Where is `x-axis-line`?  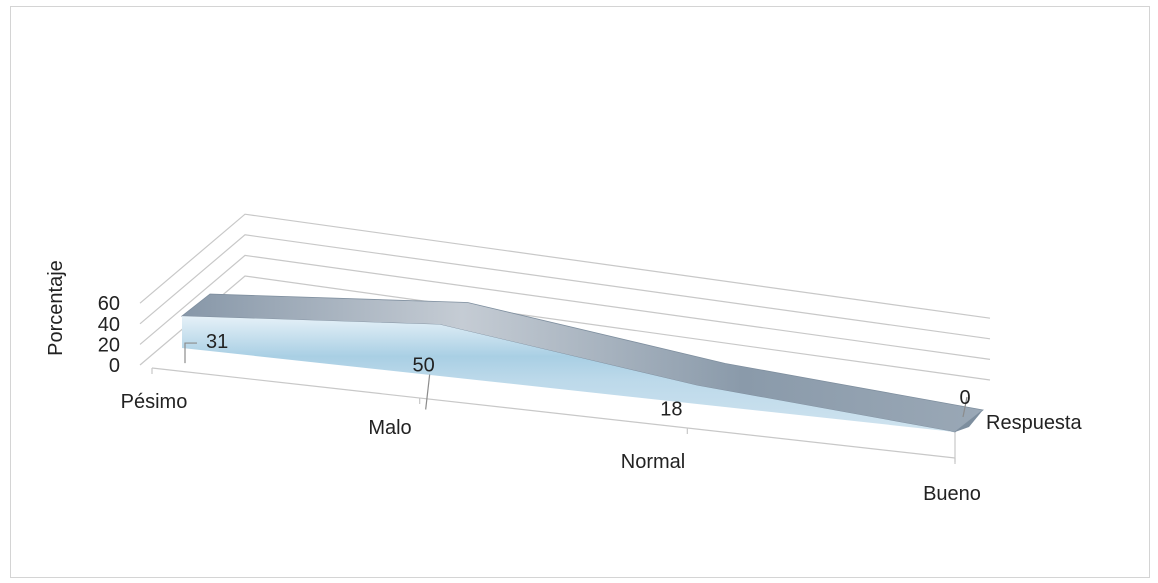 x-axis-line is located at coordinates (553, 413).